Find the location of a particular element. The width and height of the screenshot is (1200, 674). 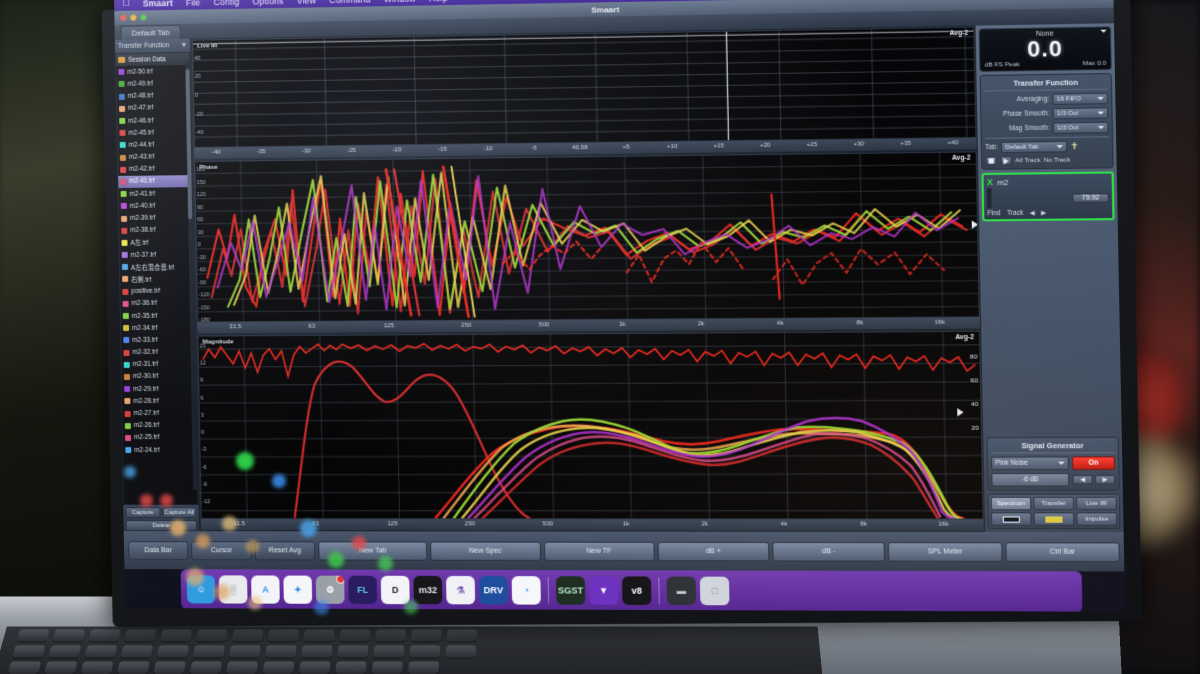

all-track-button: All Track is located at coordinates (1028, 160).